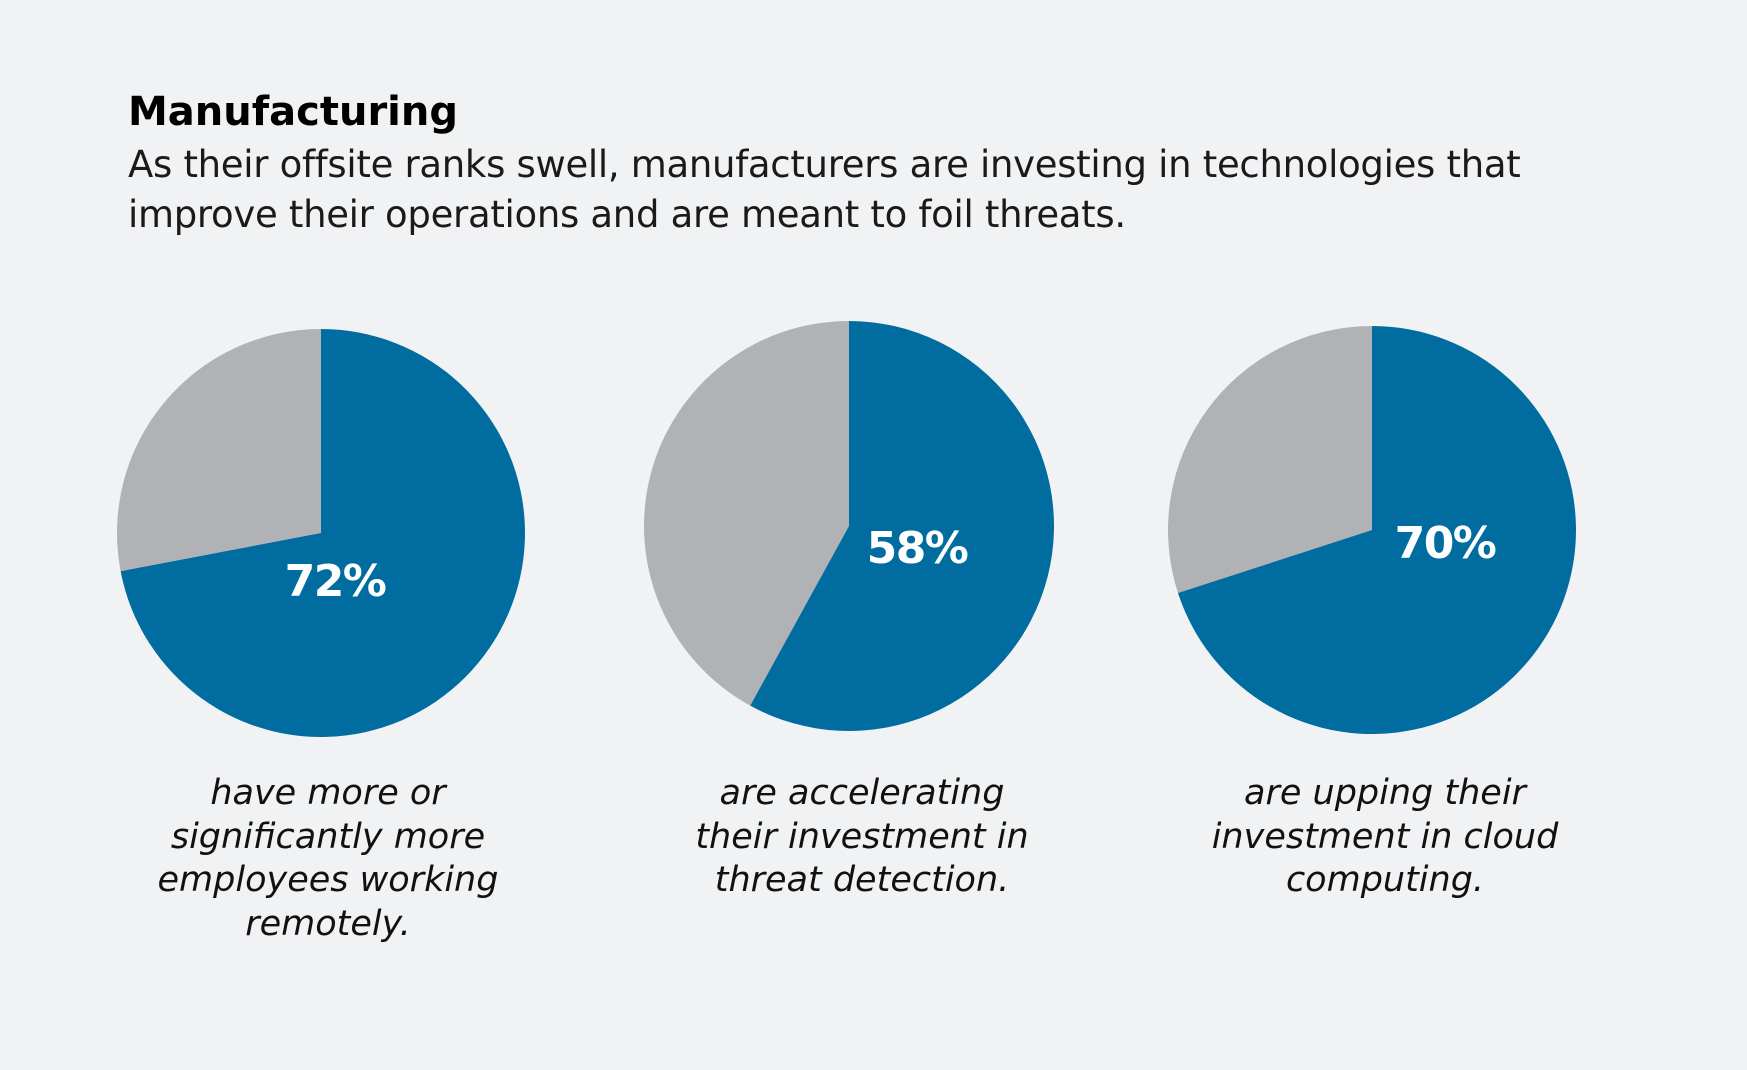 Image resolution: width=1747 pixels, height=1070 pixels. I want to click on pie-chart-2: 58%, so click(849, 526).